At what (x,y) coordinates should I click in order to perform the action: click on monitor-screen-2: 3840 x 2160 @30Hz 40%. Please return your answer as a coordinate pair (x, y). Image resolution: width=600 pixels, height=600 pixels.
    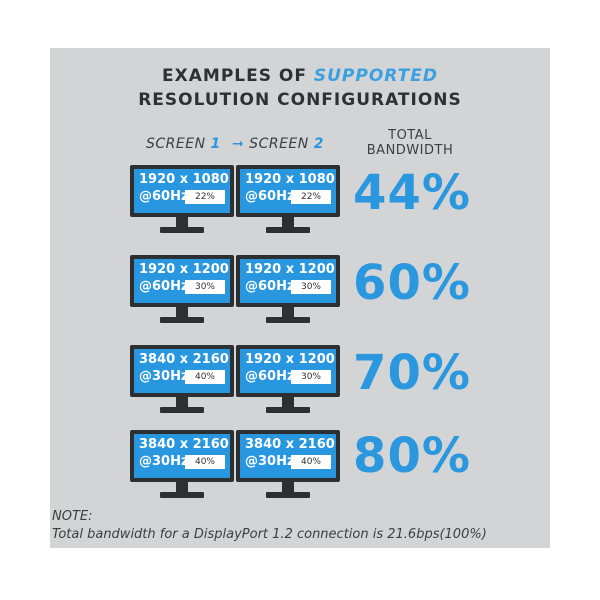
    Looking at the image, I should click on (288, 468).